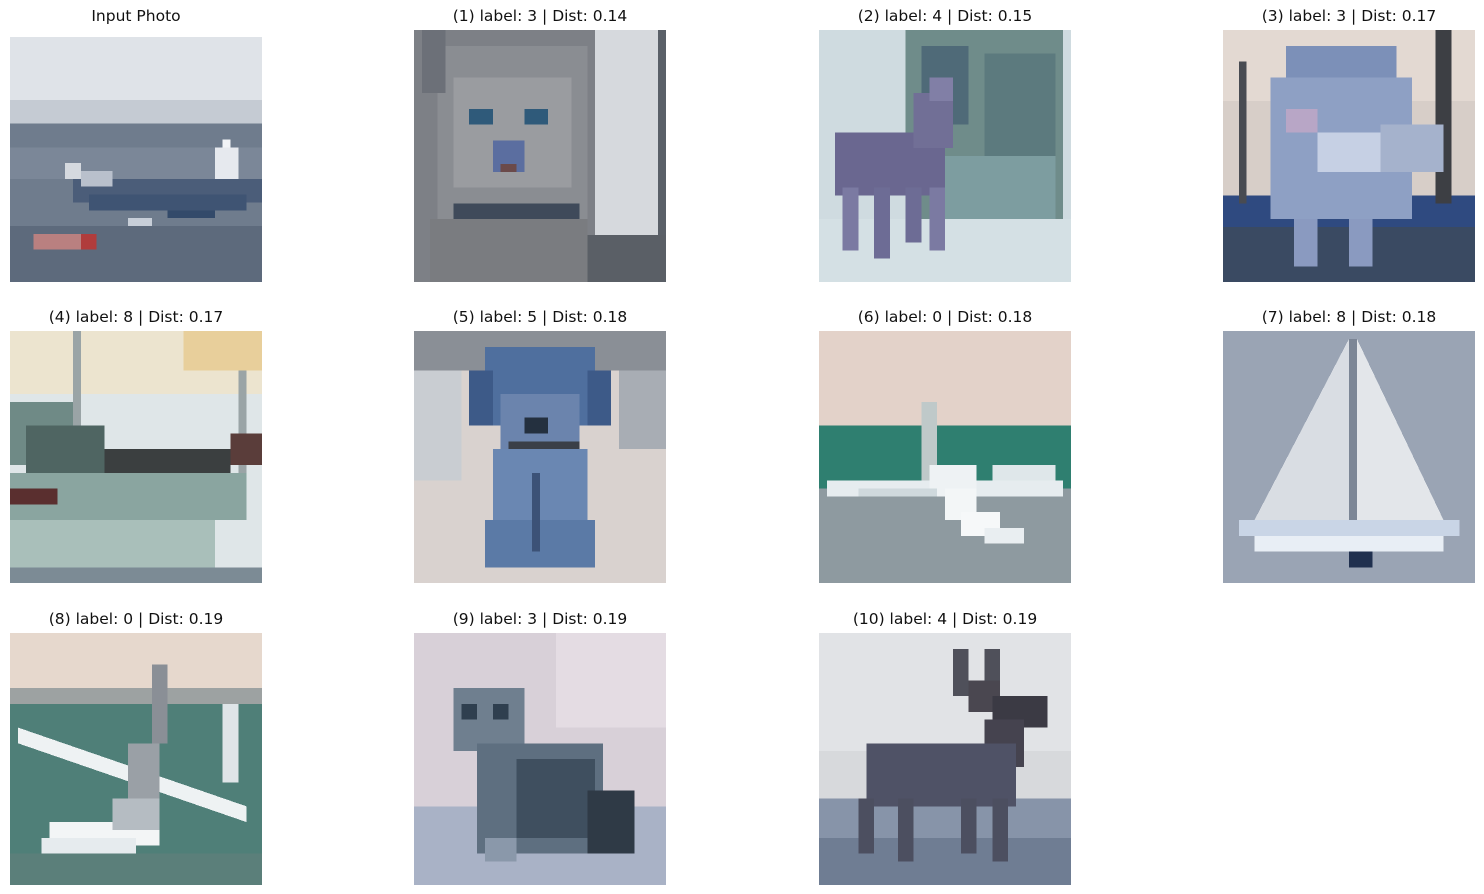 This screenshot has height=894, width=1484. Describe the element at coordinates (540, 317) in the screenshot. I see `result-5-caption: (5) label: 5 | Dist: 0.18` at that location.